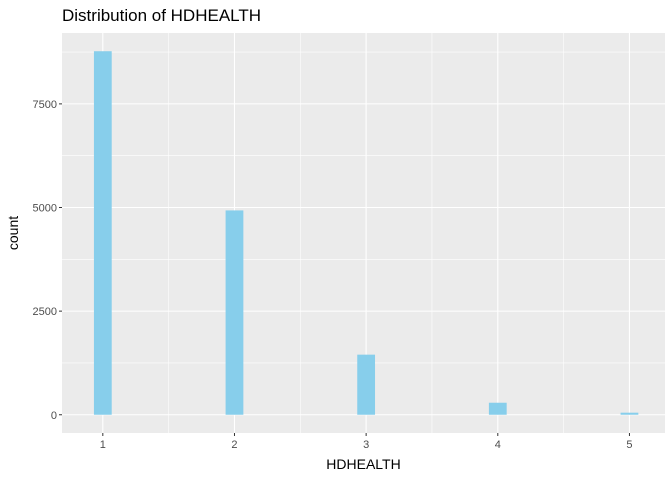 This screenshot has height=480, width=672. Describe the element at coordinates (45, 105) in the screenshot. I see `y-tick-label: 7500` at that location.